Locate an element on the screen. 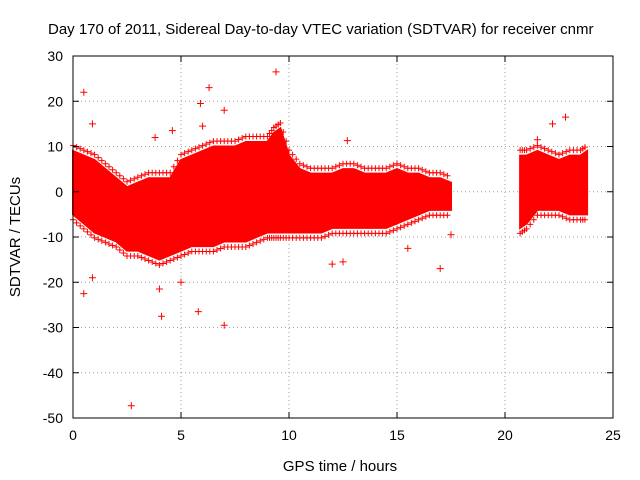 Image resolution: width=640 pixels, height=480 pixels. x-axis-label: GPS time / hours is located at coordinates (340, 466).